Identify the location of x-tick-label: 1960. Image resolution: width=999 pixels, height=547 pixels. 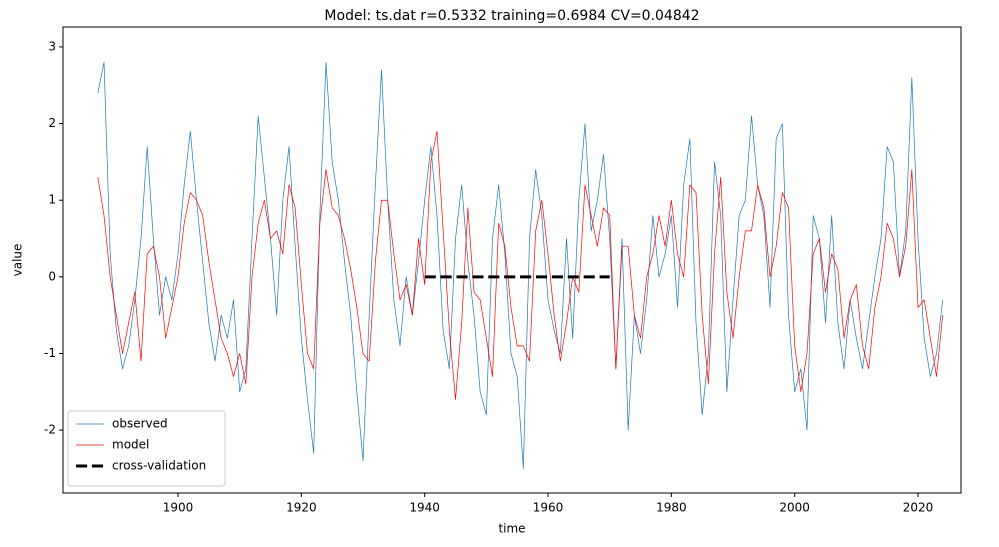
(548, 508).